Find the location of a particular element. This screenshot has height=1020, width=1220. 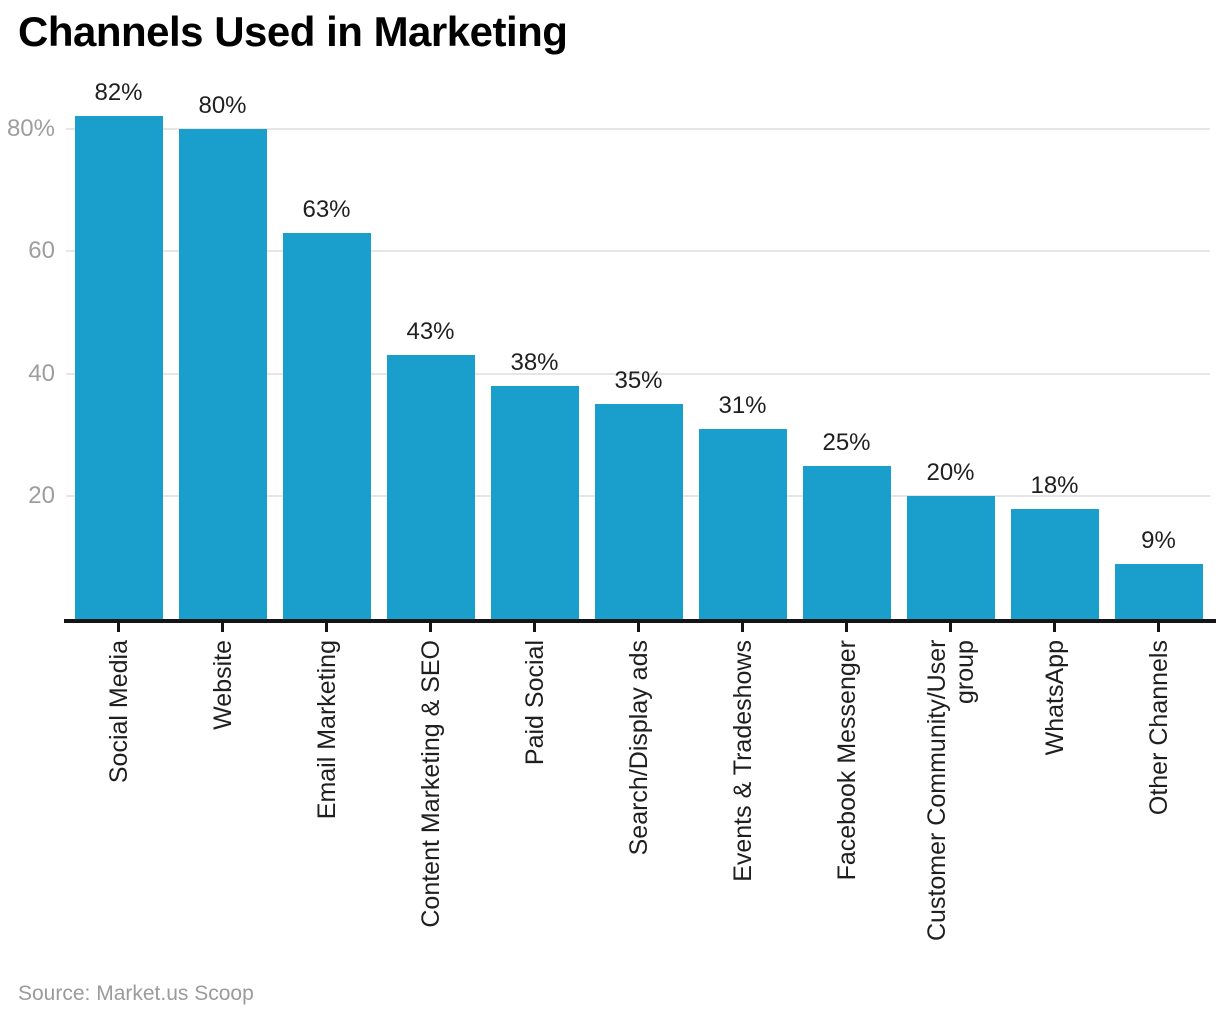

bar-value-label: 20% is located at coordinates (950, 473).